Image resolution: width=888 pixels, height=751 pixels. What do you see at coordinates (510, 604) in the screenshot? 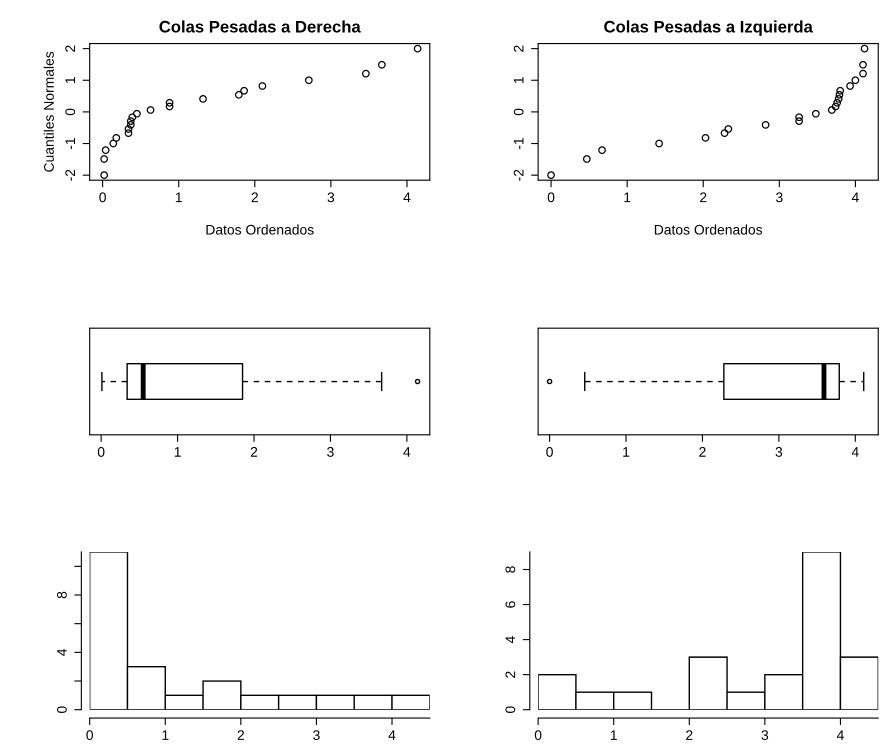
I see `y-tick-label: 6` at bounding box center [510, 604].